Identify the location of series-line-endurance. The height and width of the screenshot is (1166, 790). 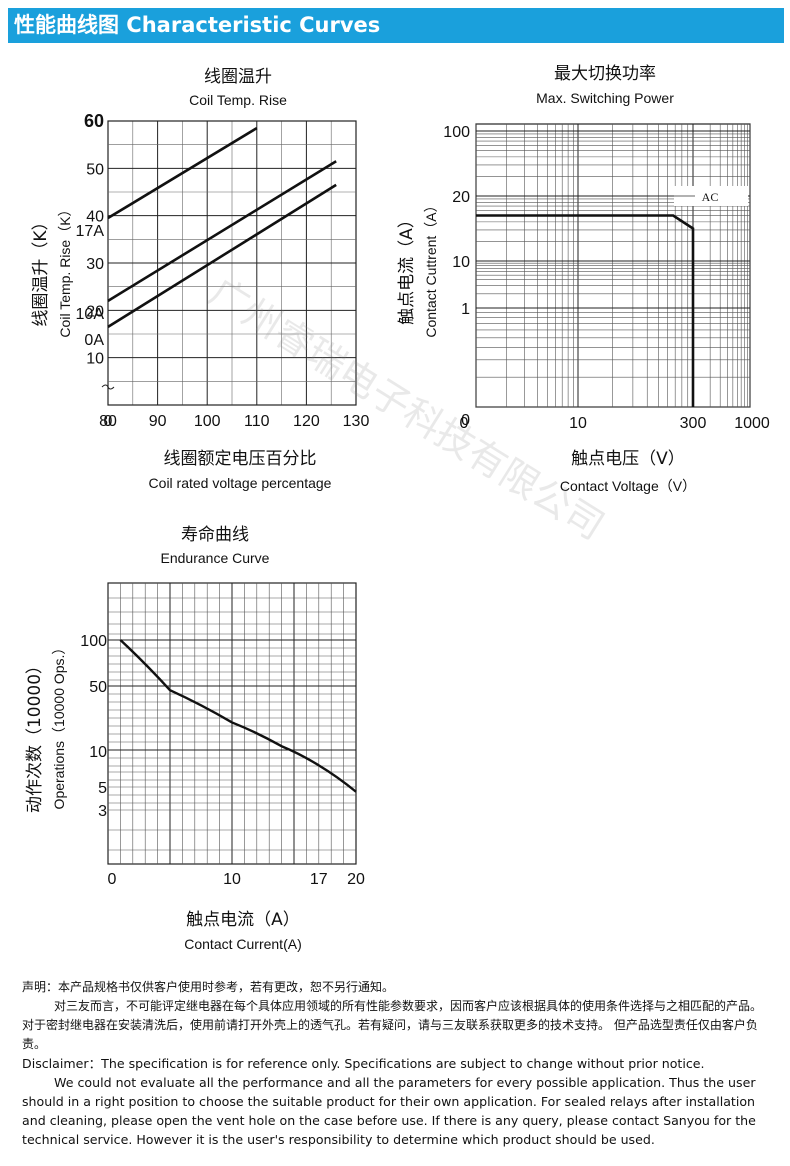
(238, 716).